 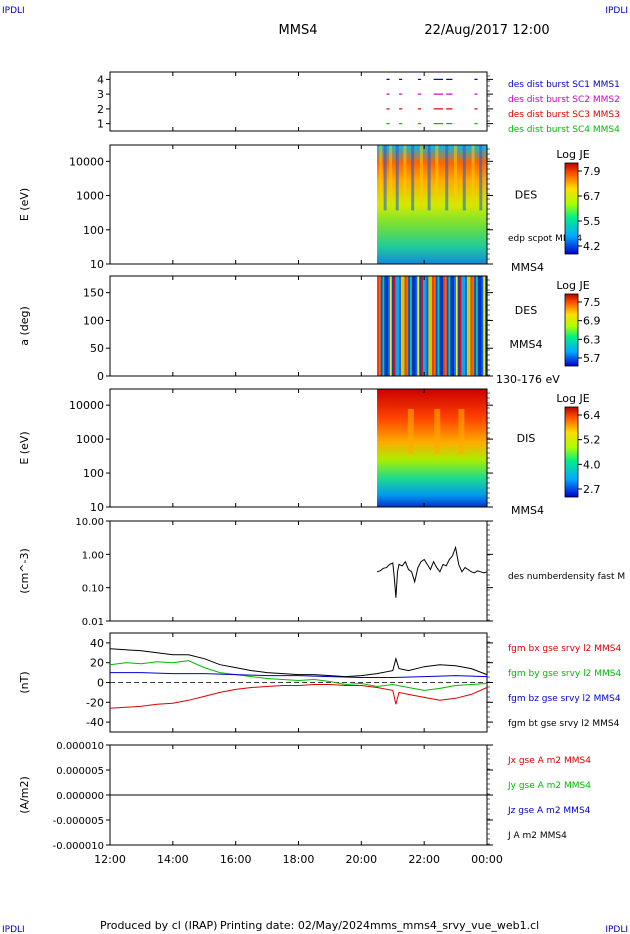 I want to click on y-tick-label: -40, so click(x=95, y=722).